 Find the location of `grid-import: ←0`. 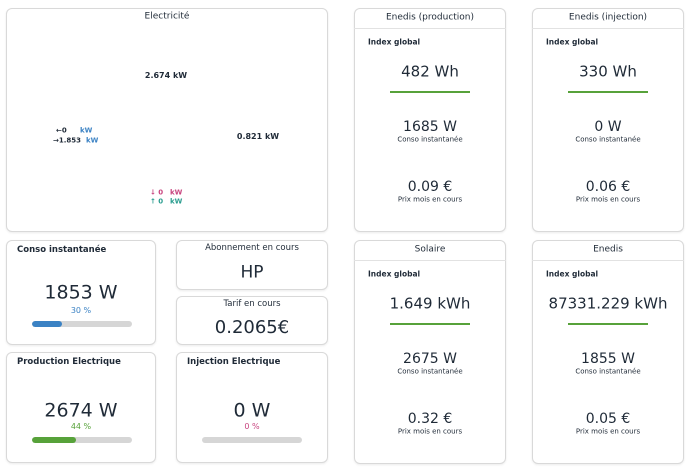

grid-import: ←0 is located at coordinates (61, 130).